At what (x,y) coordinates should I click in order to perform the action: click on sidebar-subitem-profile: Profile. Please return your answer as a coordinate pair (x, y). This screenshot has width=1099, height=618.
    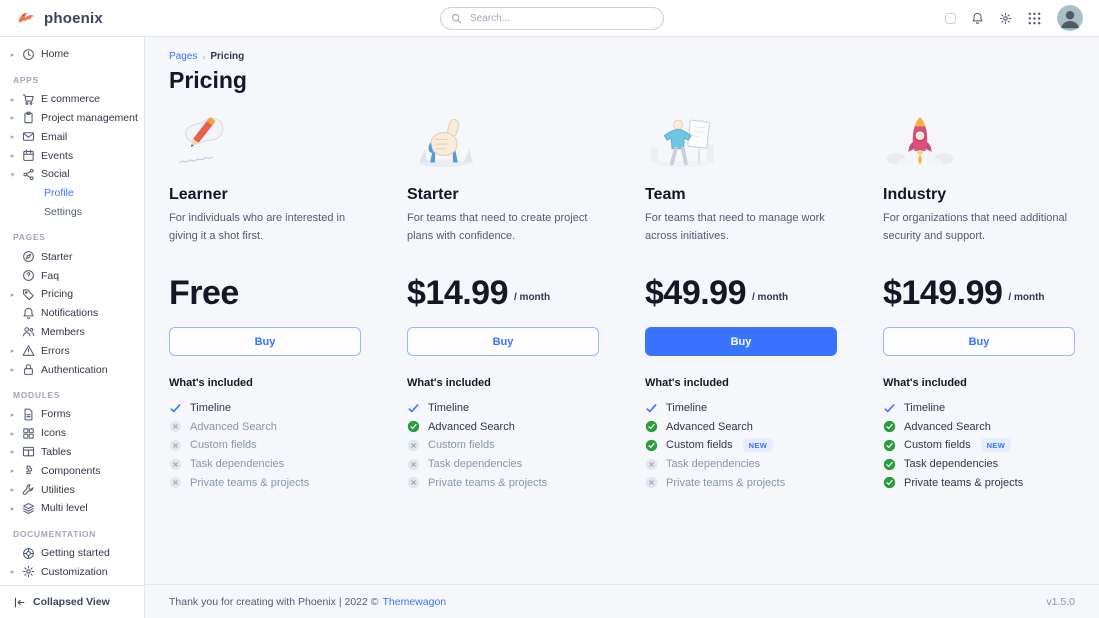
    Looking at the image, I should click on (59, 193).